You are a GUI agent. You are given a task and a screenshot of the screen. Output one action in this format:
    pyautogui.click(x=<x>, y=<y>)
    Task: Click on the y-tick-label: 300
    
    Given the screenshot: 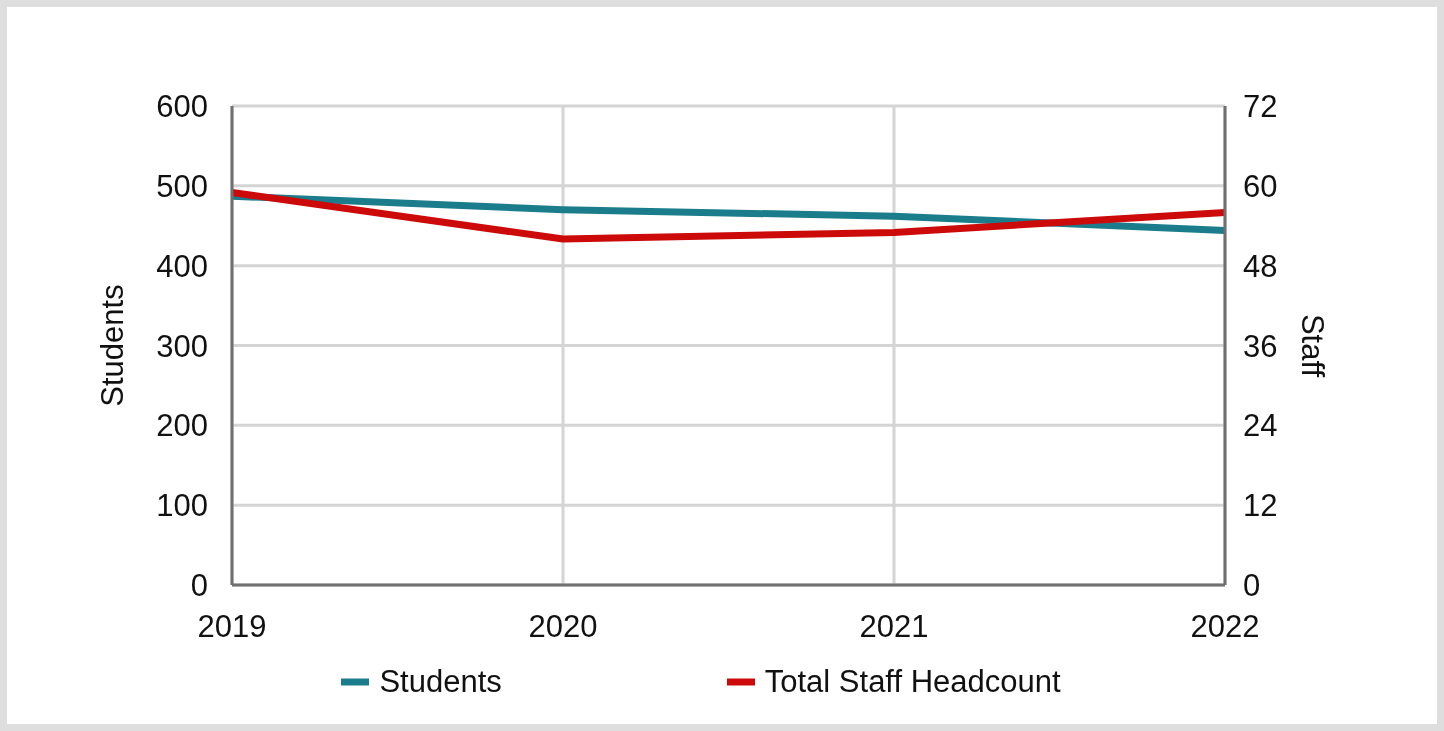 What is the action you would take?
    pyautogui.click(x=182, y=346)
    